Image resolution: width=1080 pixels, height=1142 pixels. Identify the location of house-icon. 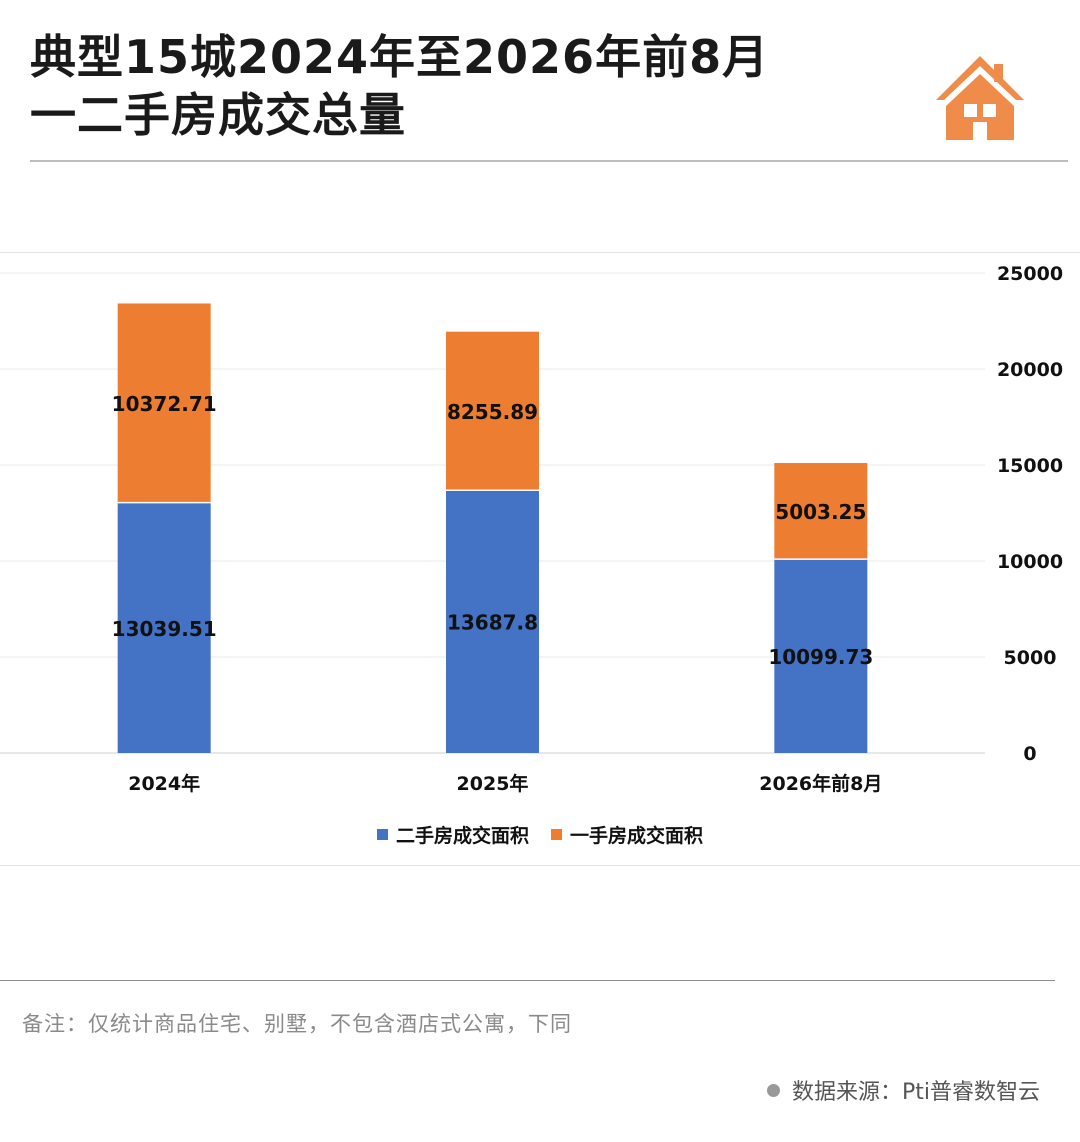
(980, 98).